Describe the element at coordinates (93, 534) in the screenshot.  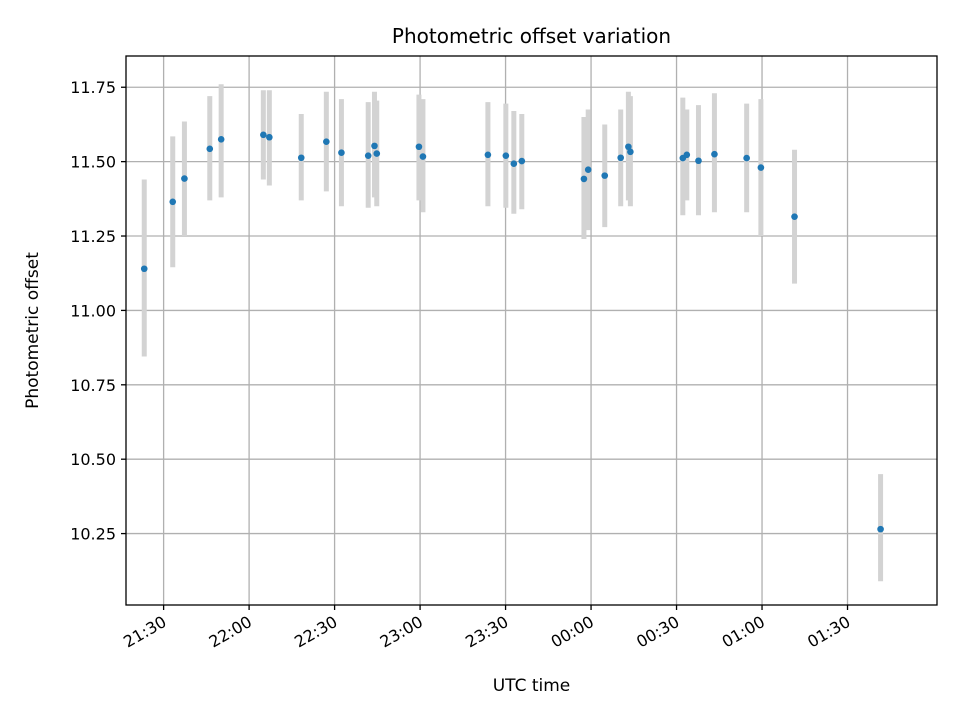
I see `y-tick-label: 10.25` at that location.